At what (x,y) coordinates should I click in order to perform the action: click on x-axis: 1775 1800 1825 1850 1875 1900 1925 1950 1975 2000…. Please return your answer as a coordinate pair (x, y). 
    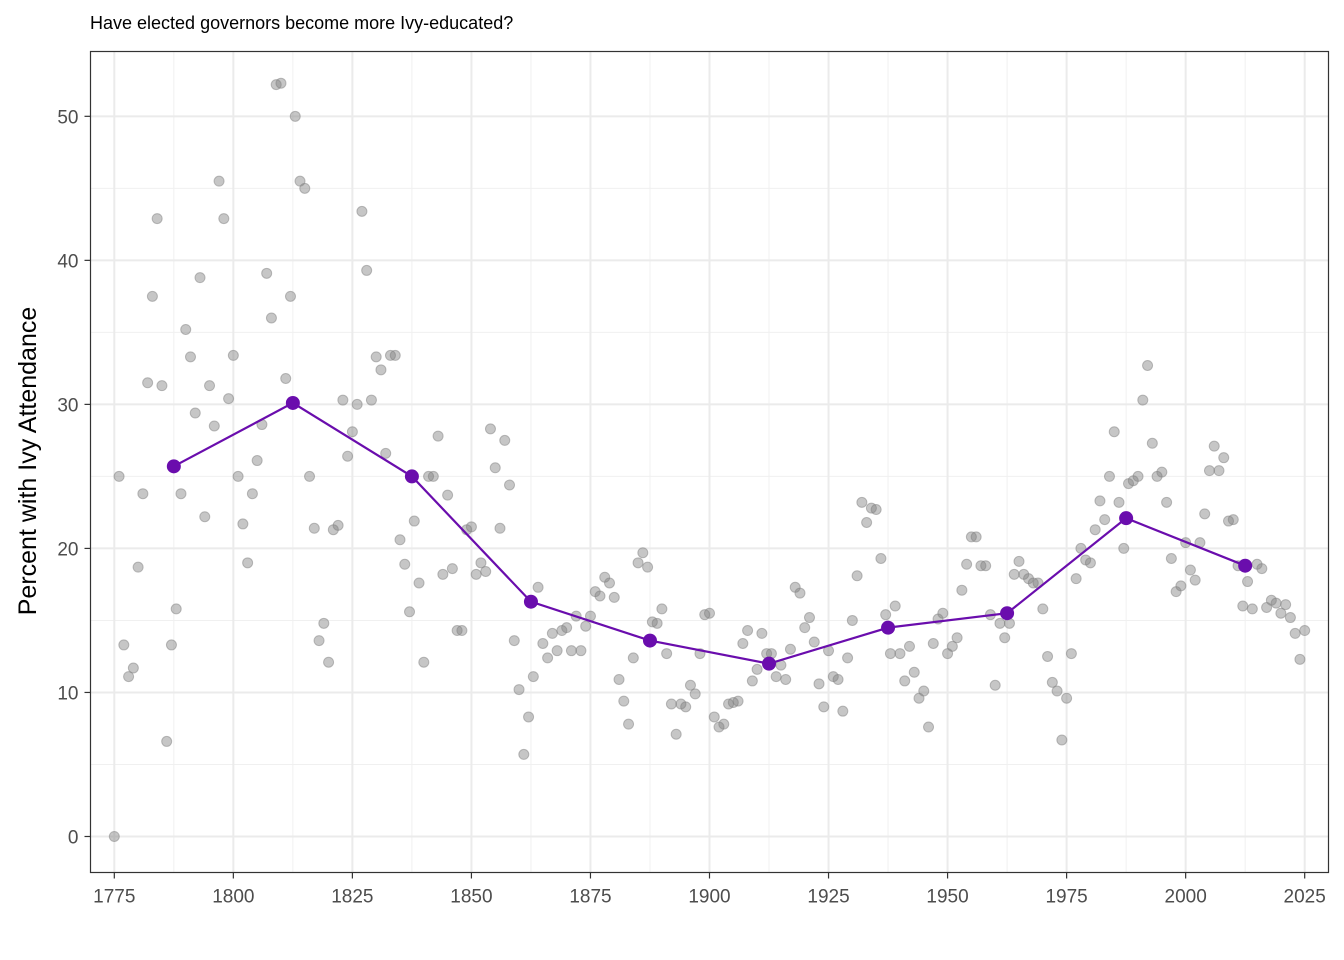
    Looking at the image, I should click on (709, 890).